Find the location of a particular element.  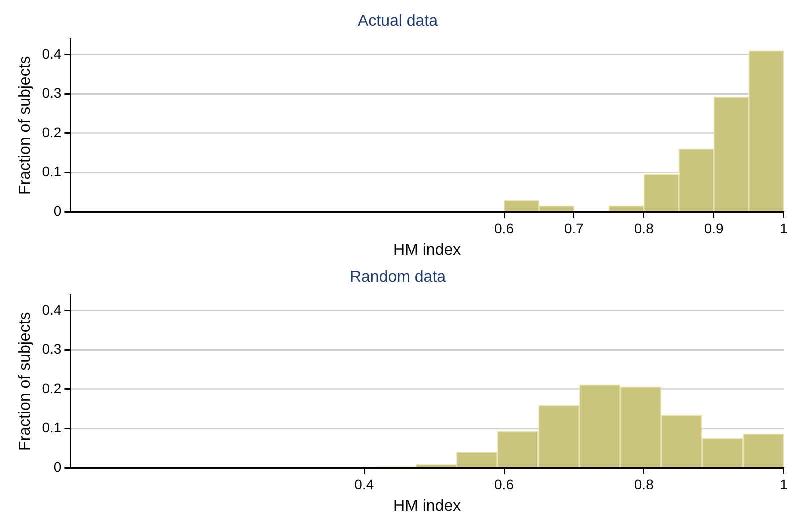

chart-title: Actual data is located at coordinates (398, 21).